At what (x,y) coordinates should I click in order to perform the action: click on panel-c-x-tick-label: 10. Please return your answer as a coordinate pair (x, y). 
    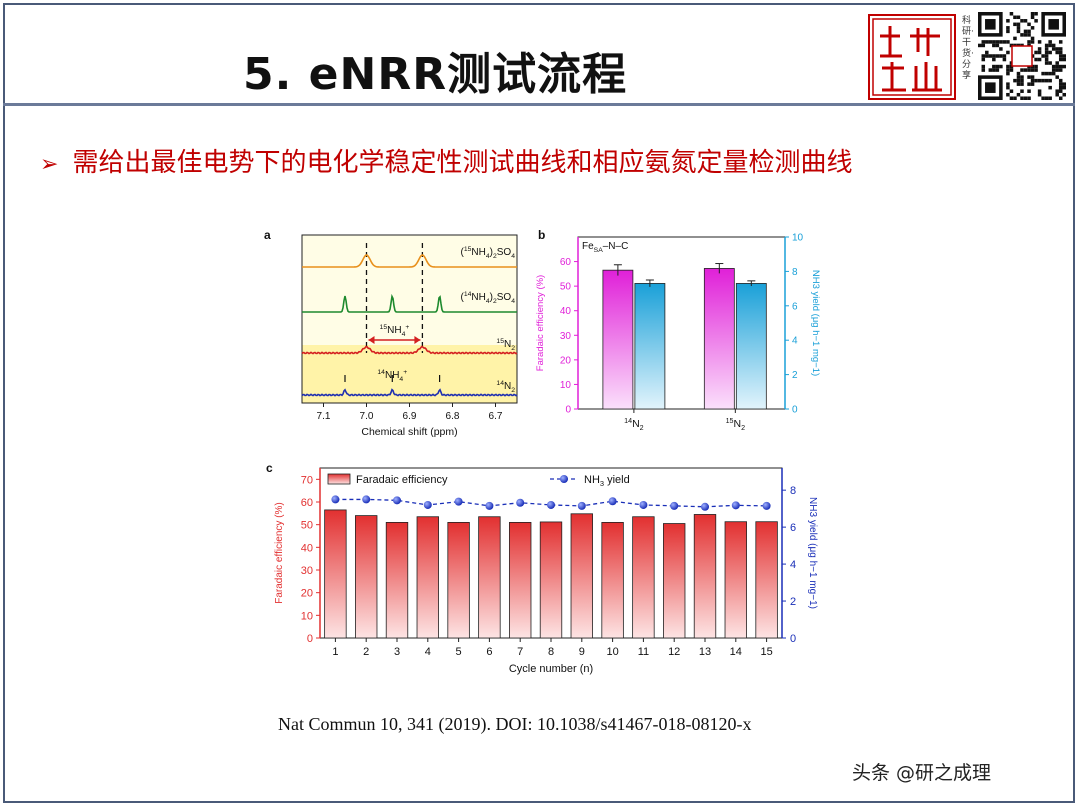
    Looking at the image, I should click on (612, 652).